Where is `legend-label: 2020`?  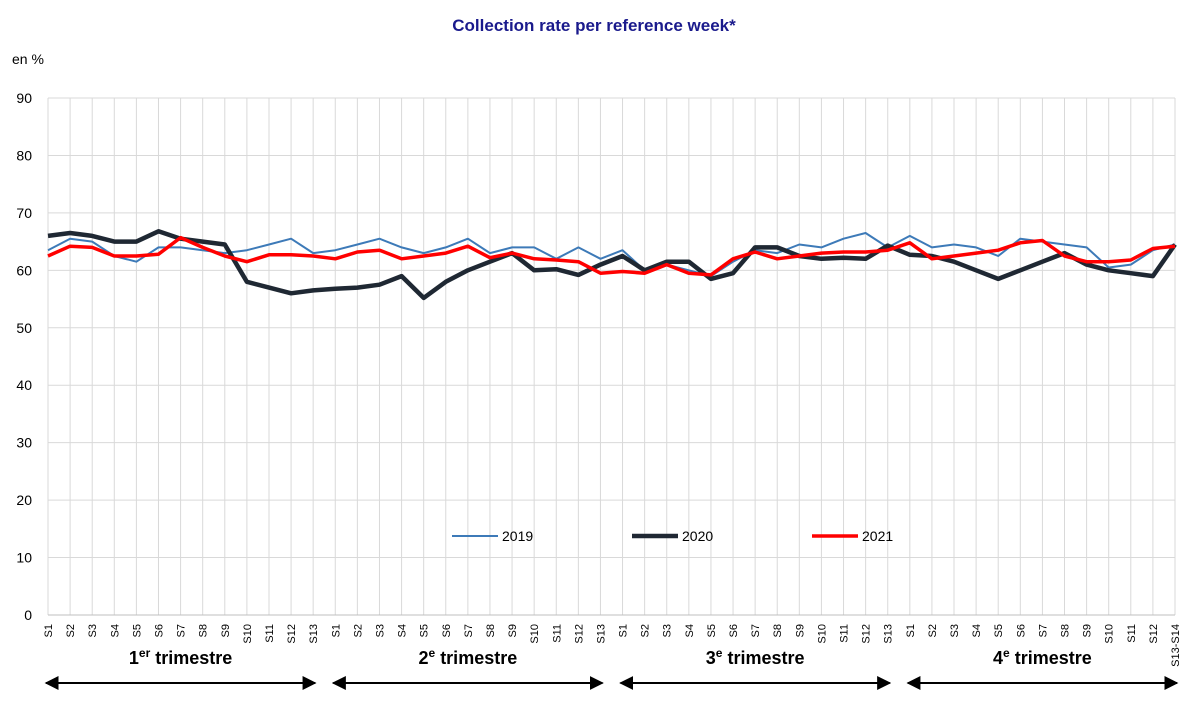
legend-label: 2020 is located at coordinates (697, 536).